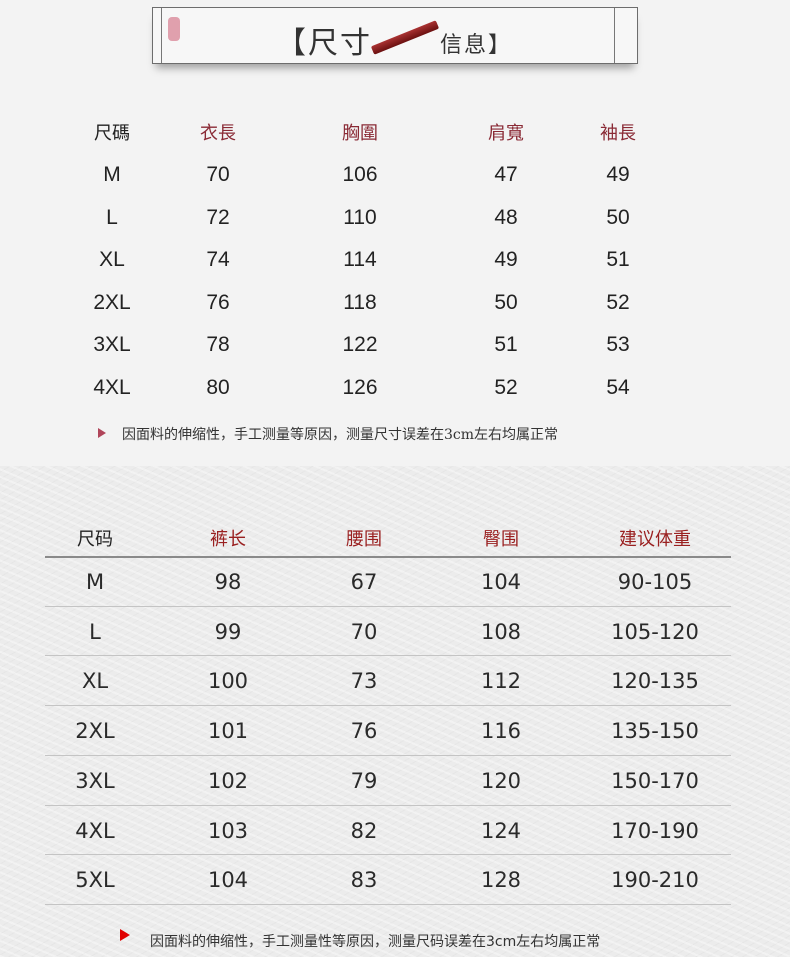 The width and height of the screenshot is (790, 957). What do you see at coordinates (655, 681) in the screenshot?
I see `table-cell: 120-135` at bounding box center [655, 681].